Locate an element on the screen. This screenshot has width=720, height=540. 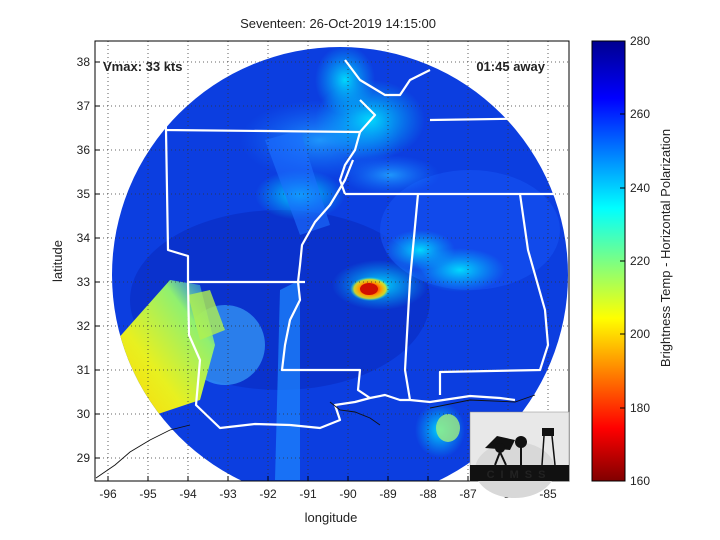
y-tick-label: 34 is located at coordinates (84, 238).